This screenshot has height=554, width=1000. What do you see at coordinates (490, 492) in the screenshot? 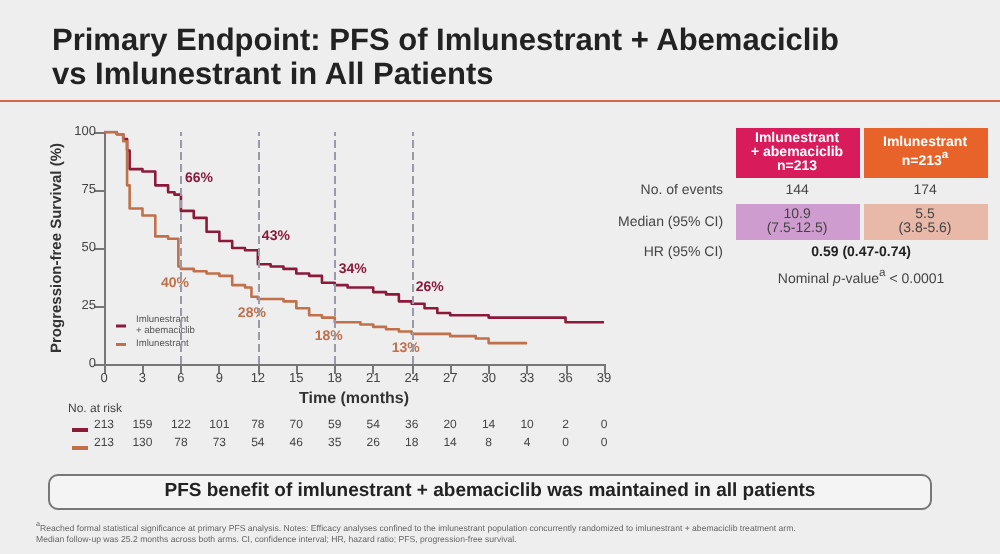
I see `text: PFS benefit of imlunestrant + abemaciclib was maintained in all patients` at bounding box center [490, 492].